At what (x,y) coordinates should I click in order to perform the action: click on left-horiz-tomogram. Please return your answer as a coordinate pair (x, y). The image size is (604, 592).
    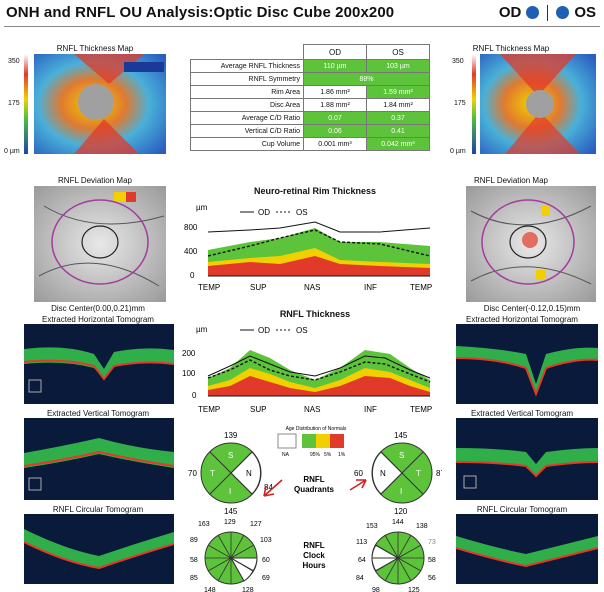
    Looking at the image, I should click on (99, 364).